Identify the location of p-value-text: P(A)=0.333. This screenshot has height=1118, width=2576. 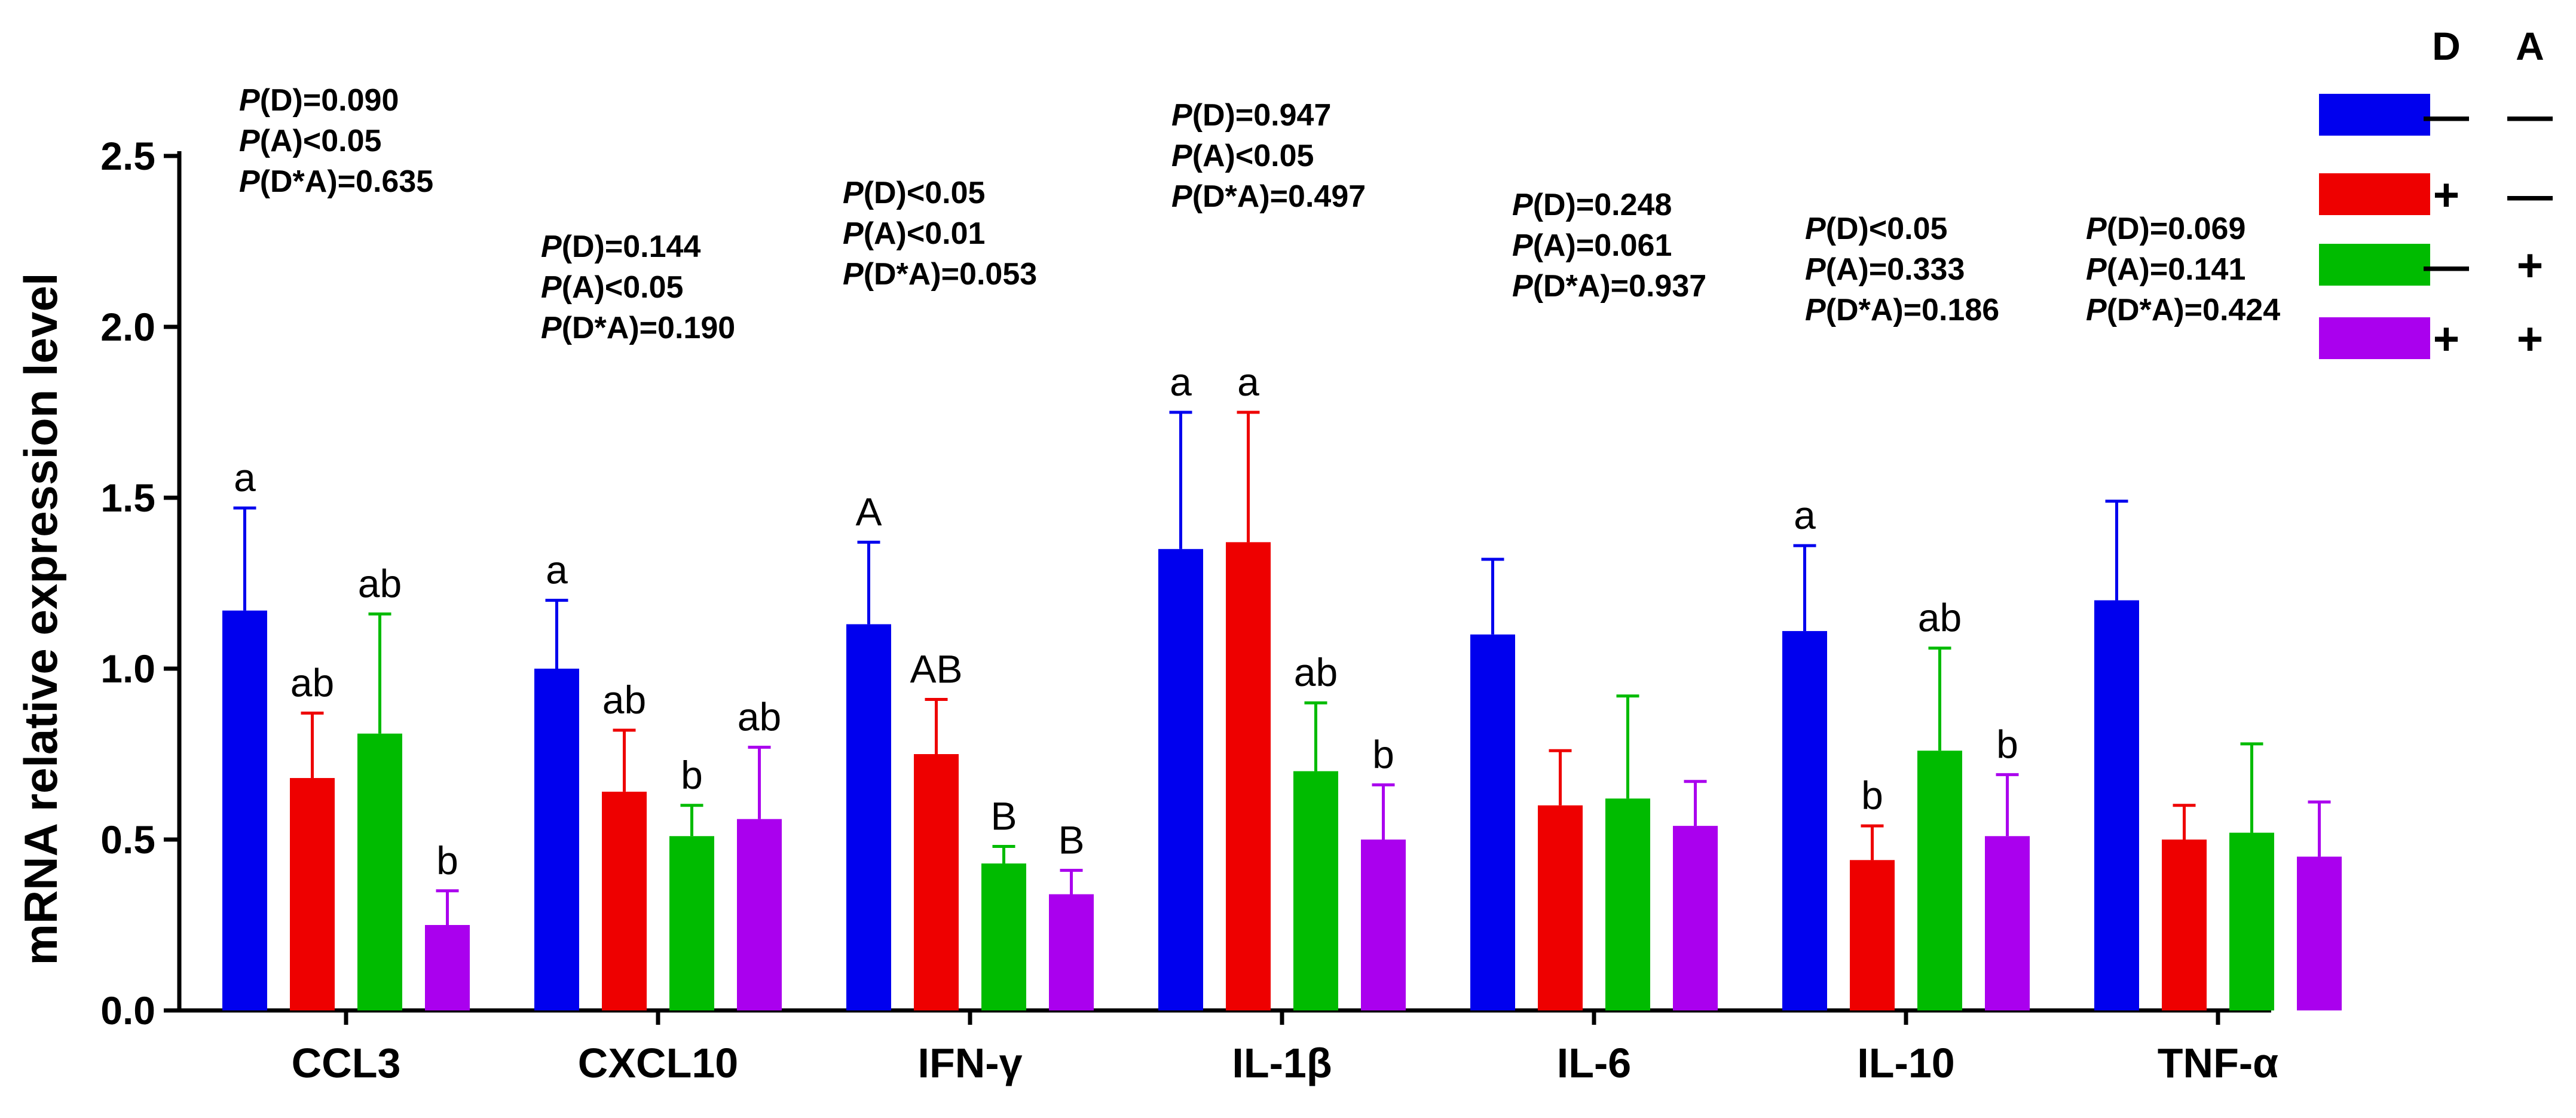
(1885, 269).